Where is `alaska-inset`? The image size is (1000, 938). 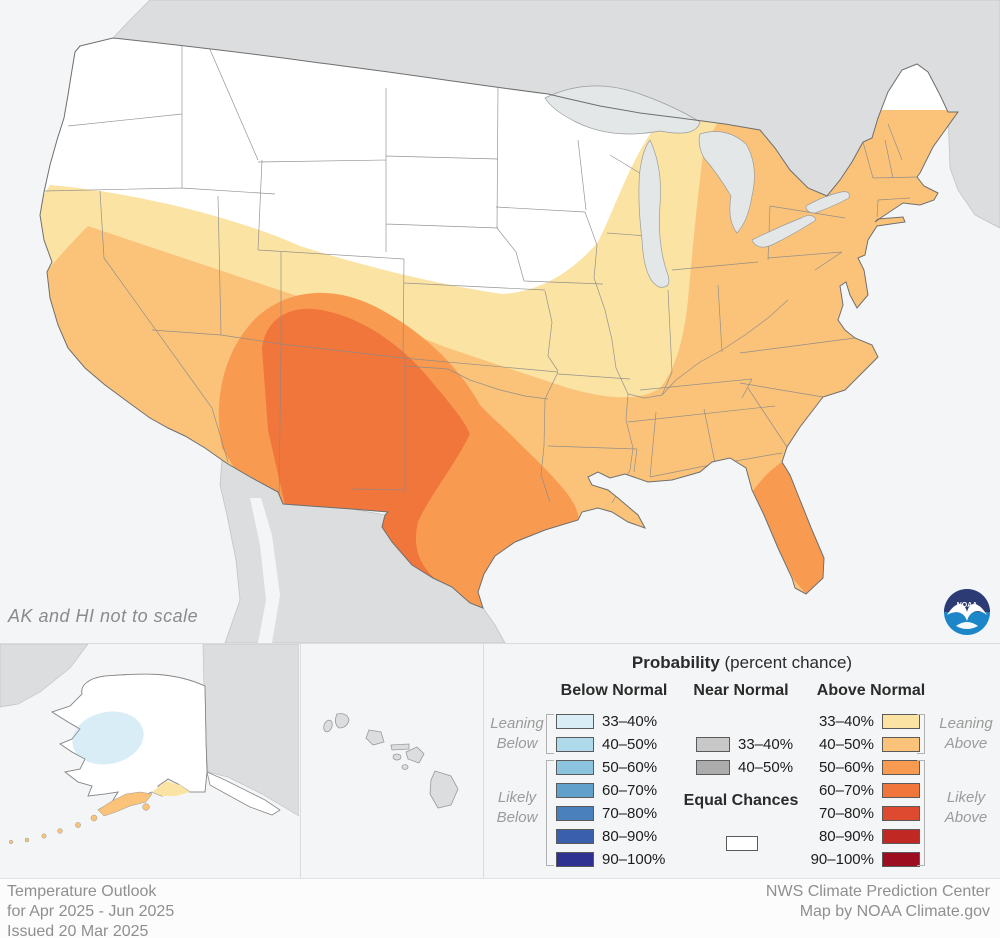 alaska-inset is located at coordinates (150, 761).